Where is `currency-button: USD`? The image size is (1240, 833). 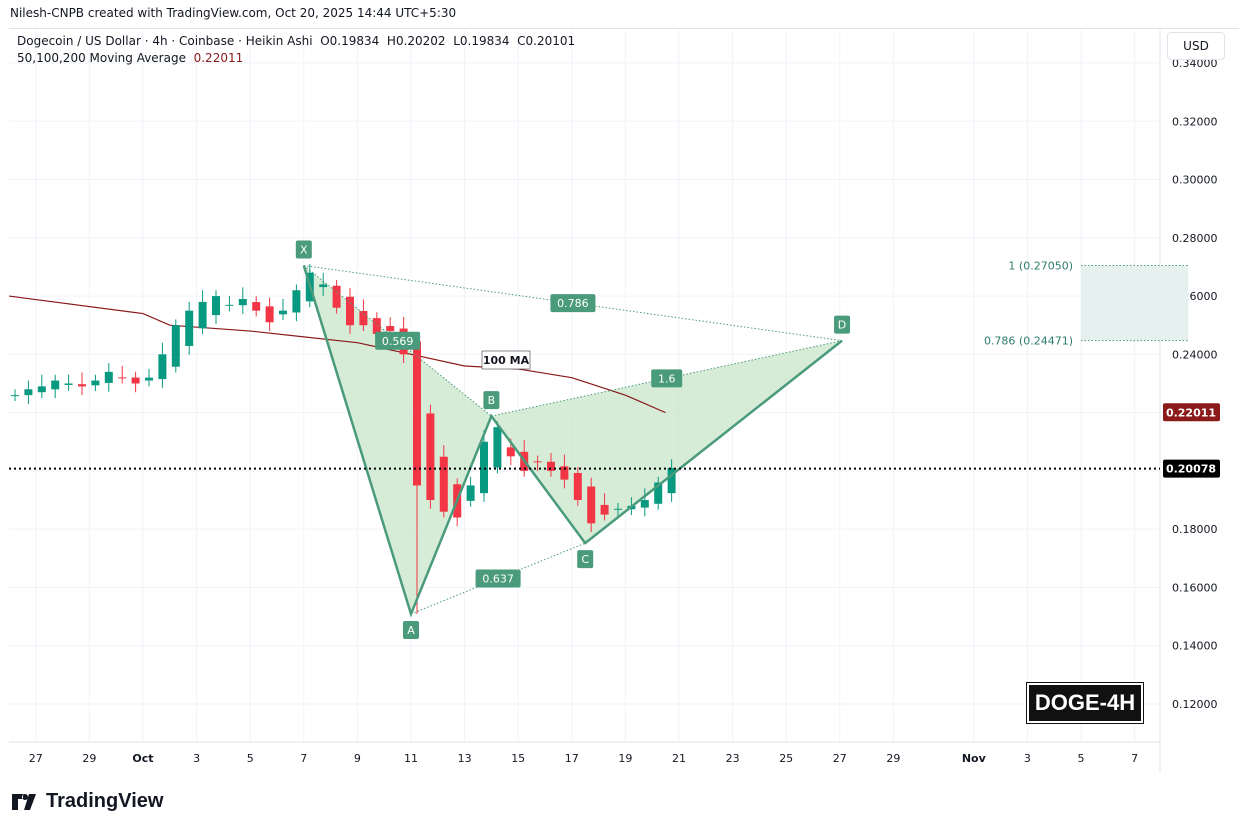
currency-button: USD is located at coordinates (1196, 46).